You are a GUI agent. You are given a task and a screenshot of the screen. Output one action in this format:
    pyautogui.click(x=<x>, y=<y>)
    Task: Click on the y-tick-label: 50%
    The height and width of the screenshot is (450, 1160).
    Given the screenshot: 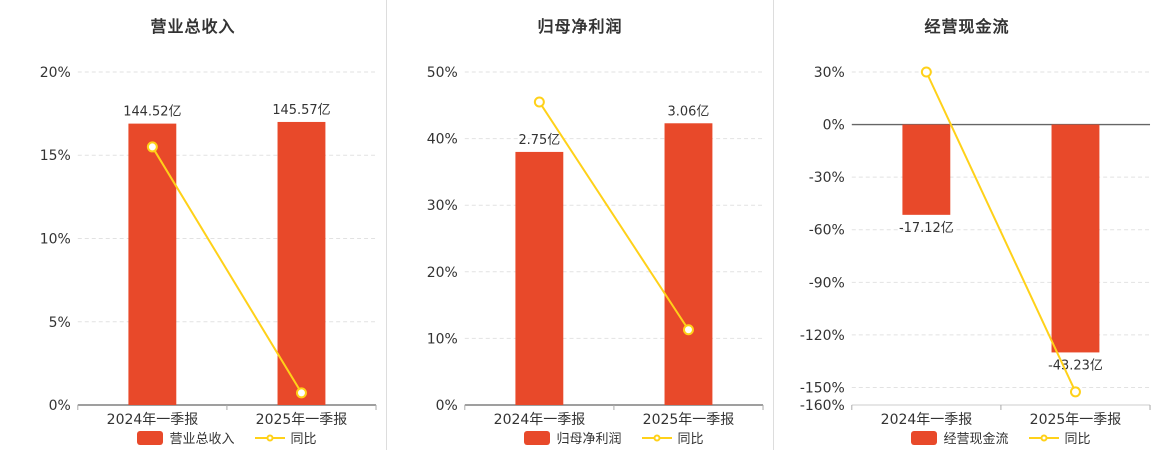 What is the action you would take?
    pyautogui.click(x=442, y=73)
    